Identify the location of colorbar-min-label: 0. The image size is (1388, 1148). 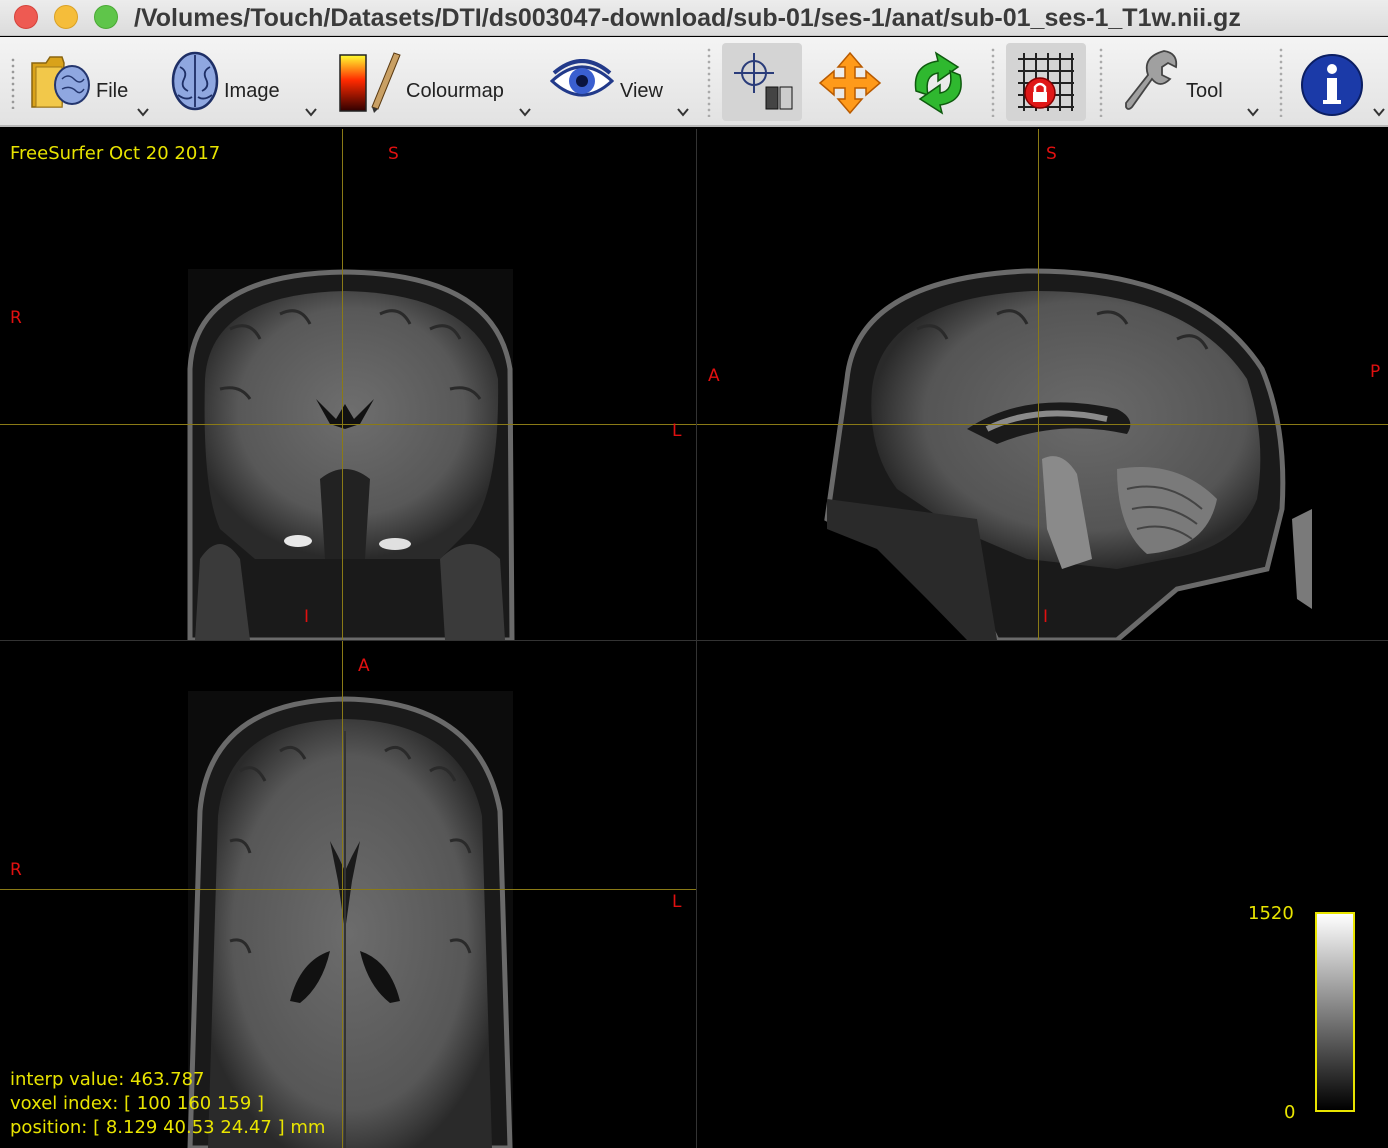
(1290, 1112).